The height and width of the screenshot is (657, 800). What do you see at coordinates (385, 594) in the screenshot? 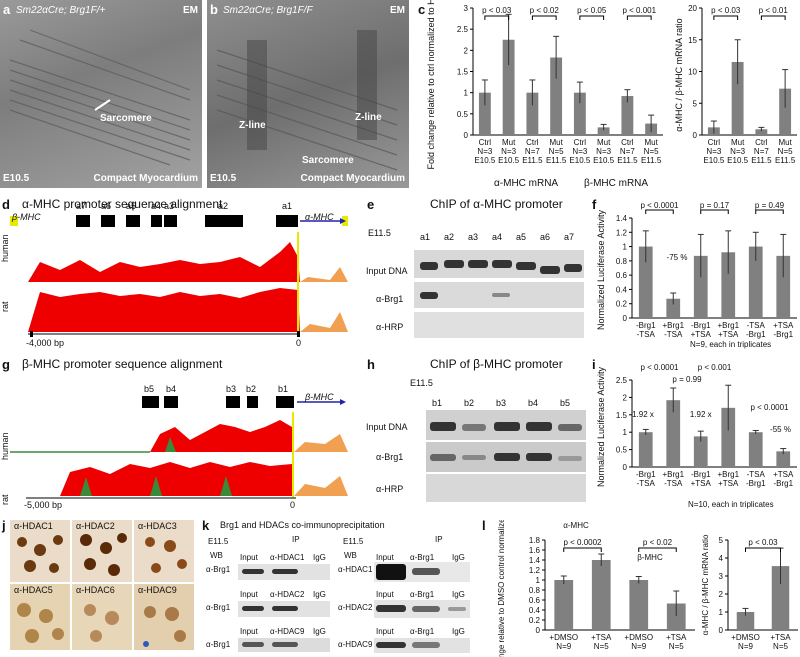
I see `k-right-input-2: Input` at bounding box center [385, 594].